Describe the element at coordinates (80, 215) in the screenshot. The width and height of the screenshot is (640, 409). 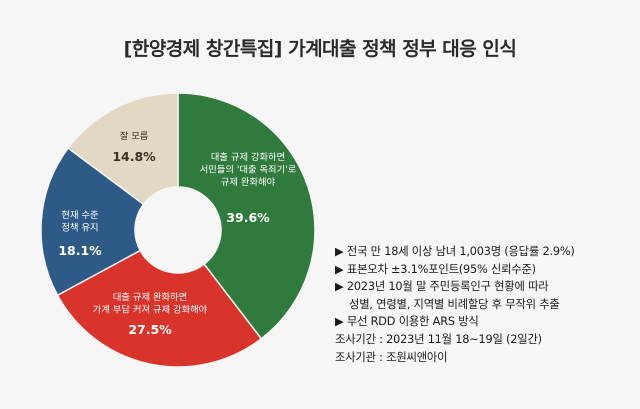
I see `slice-3-label-line-1: 현재 수준` at that location.